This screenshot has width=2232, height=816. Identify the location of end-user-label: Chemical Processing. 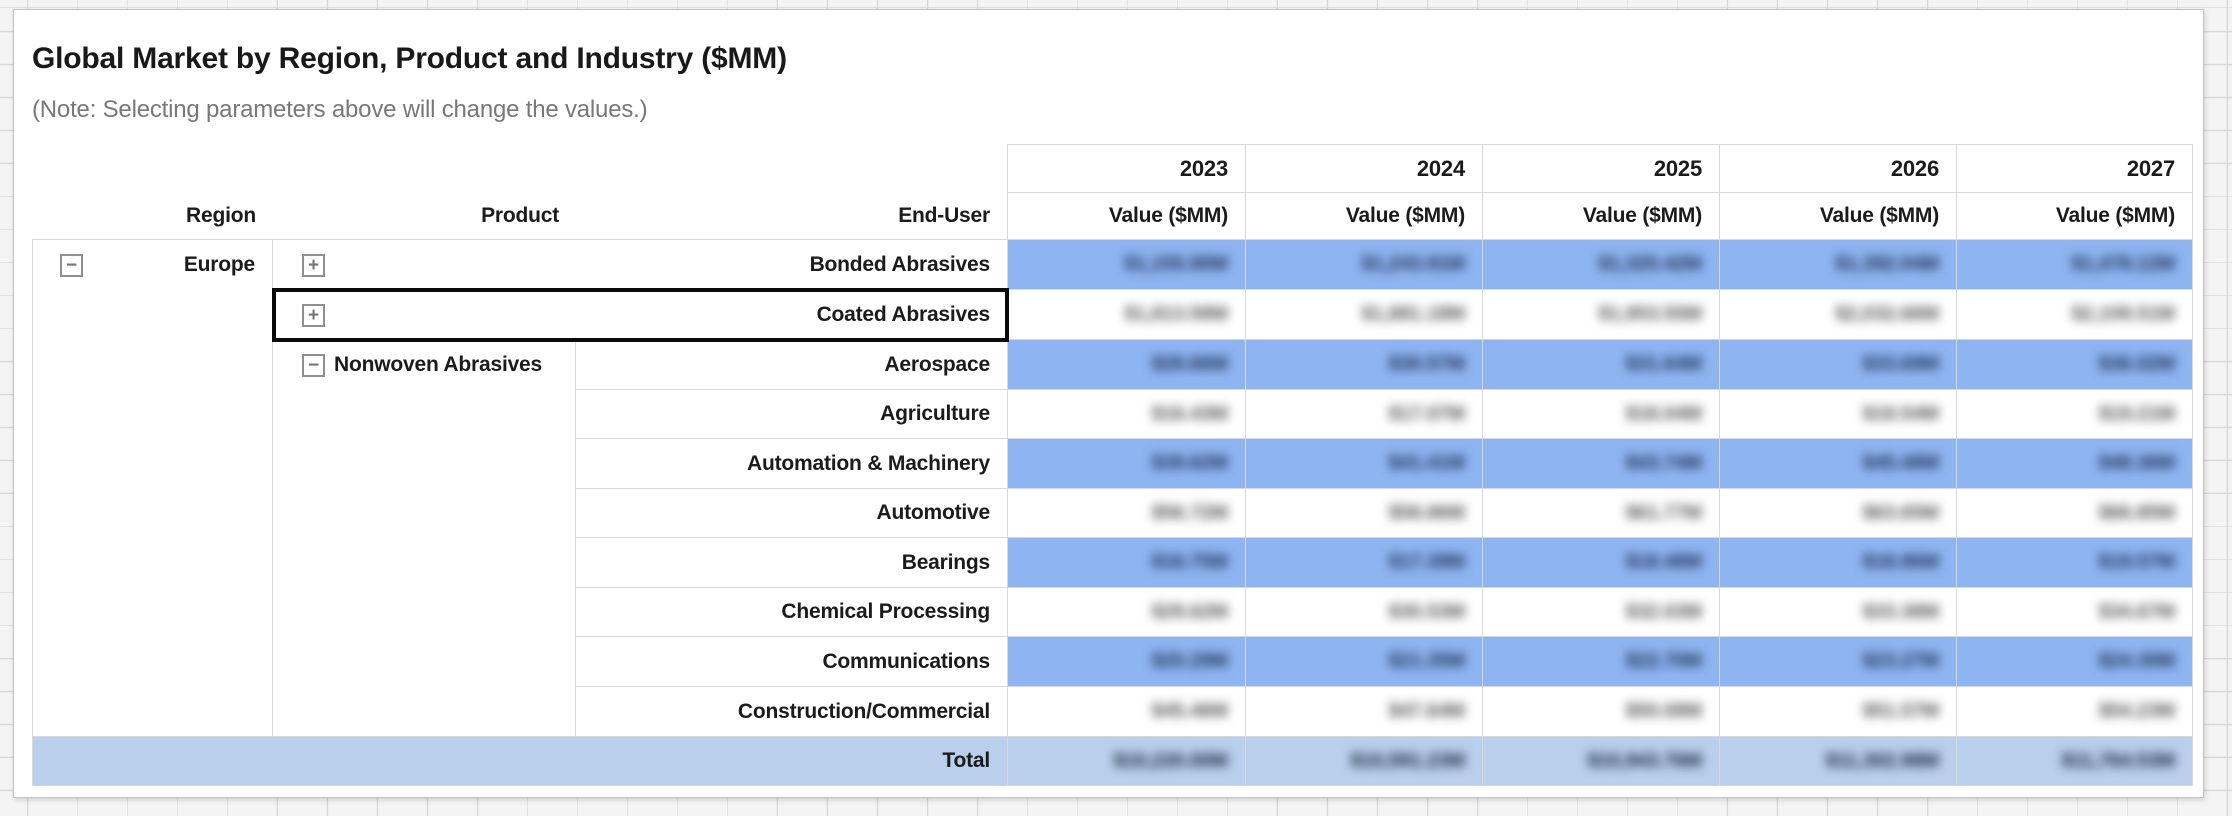
(885, 611).